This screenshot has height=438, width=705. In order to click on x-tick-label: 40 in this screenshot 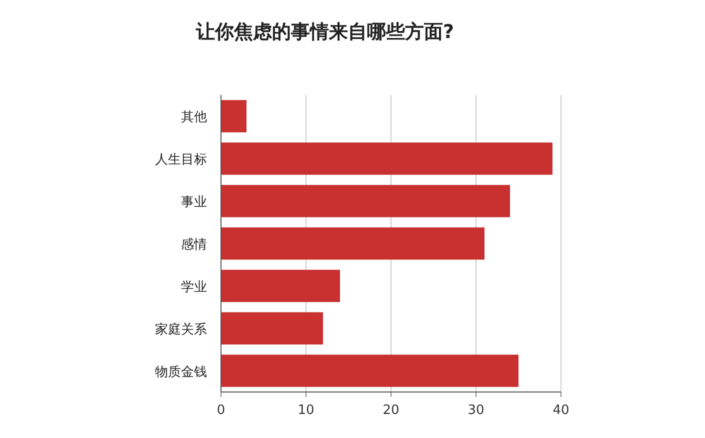, I will do `click(561, 410)`.